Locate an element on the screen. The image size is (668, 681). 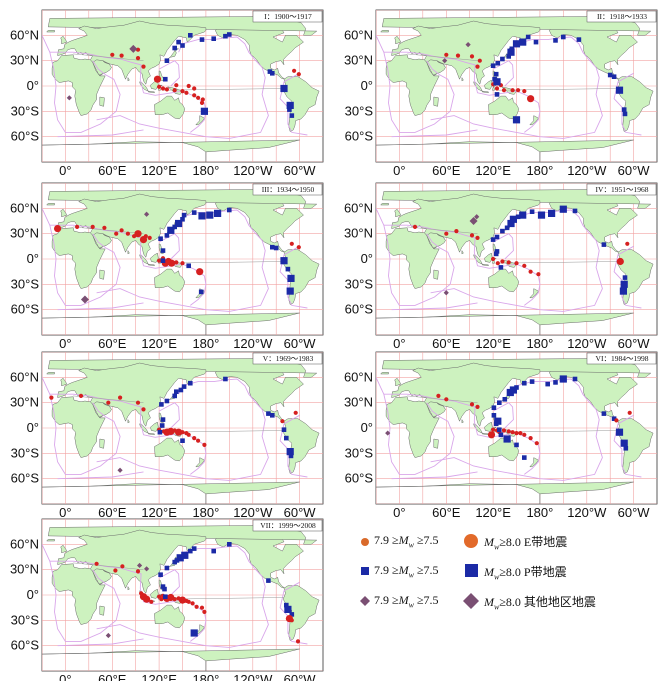
other-earthquake-marker is located at coordinates (120, 470).